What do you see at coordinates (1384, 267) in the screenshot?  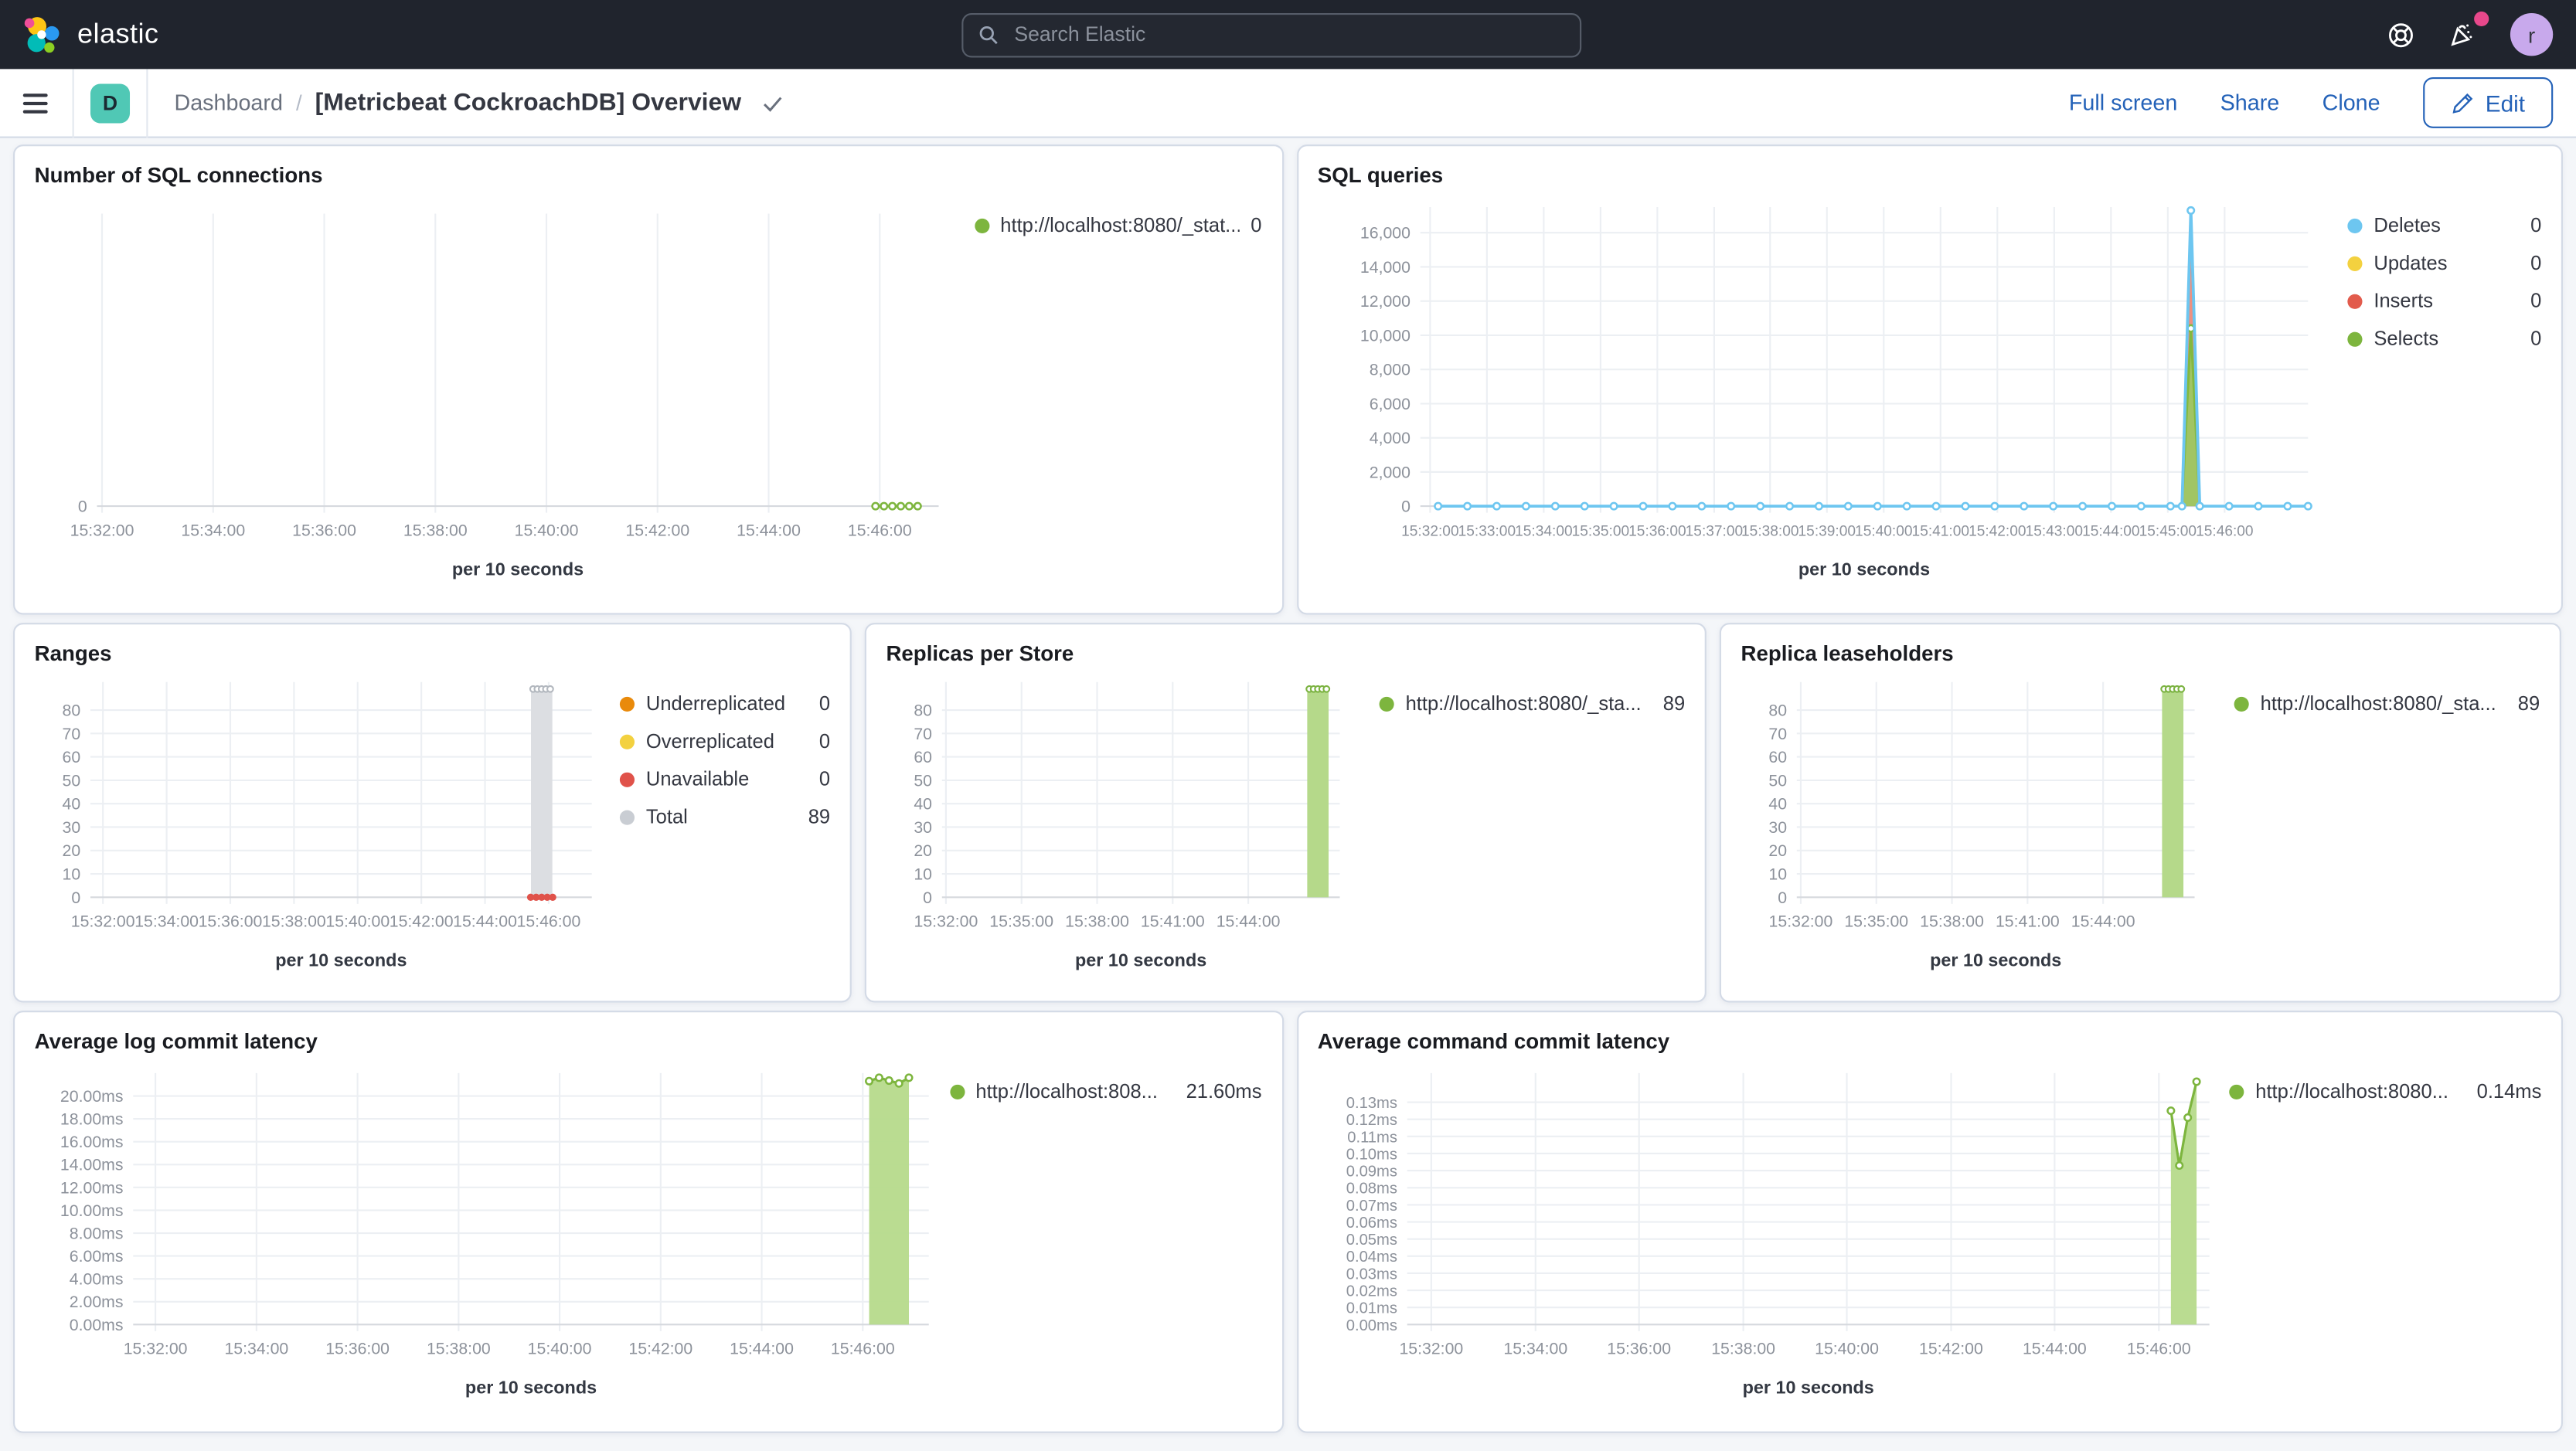 I see `svg-text: 14,000` at bounding box center [1384, 267].